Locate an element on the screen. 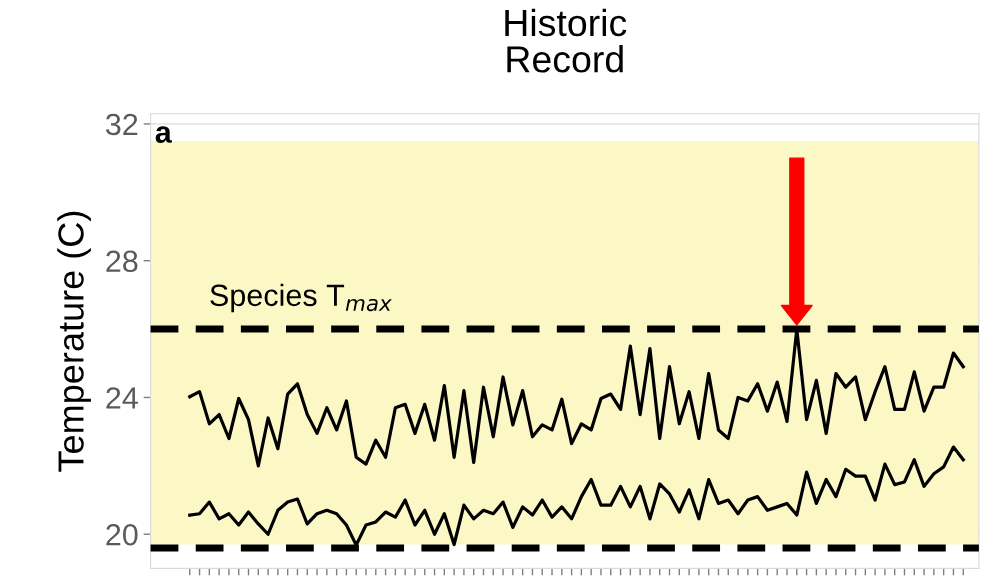 The image size is (1004, 583). y-tick-label: 24 is located at coordinates (122, 398).